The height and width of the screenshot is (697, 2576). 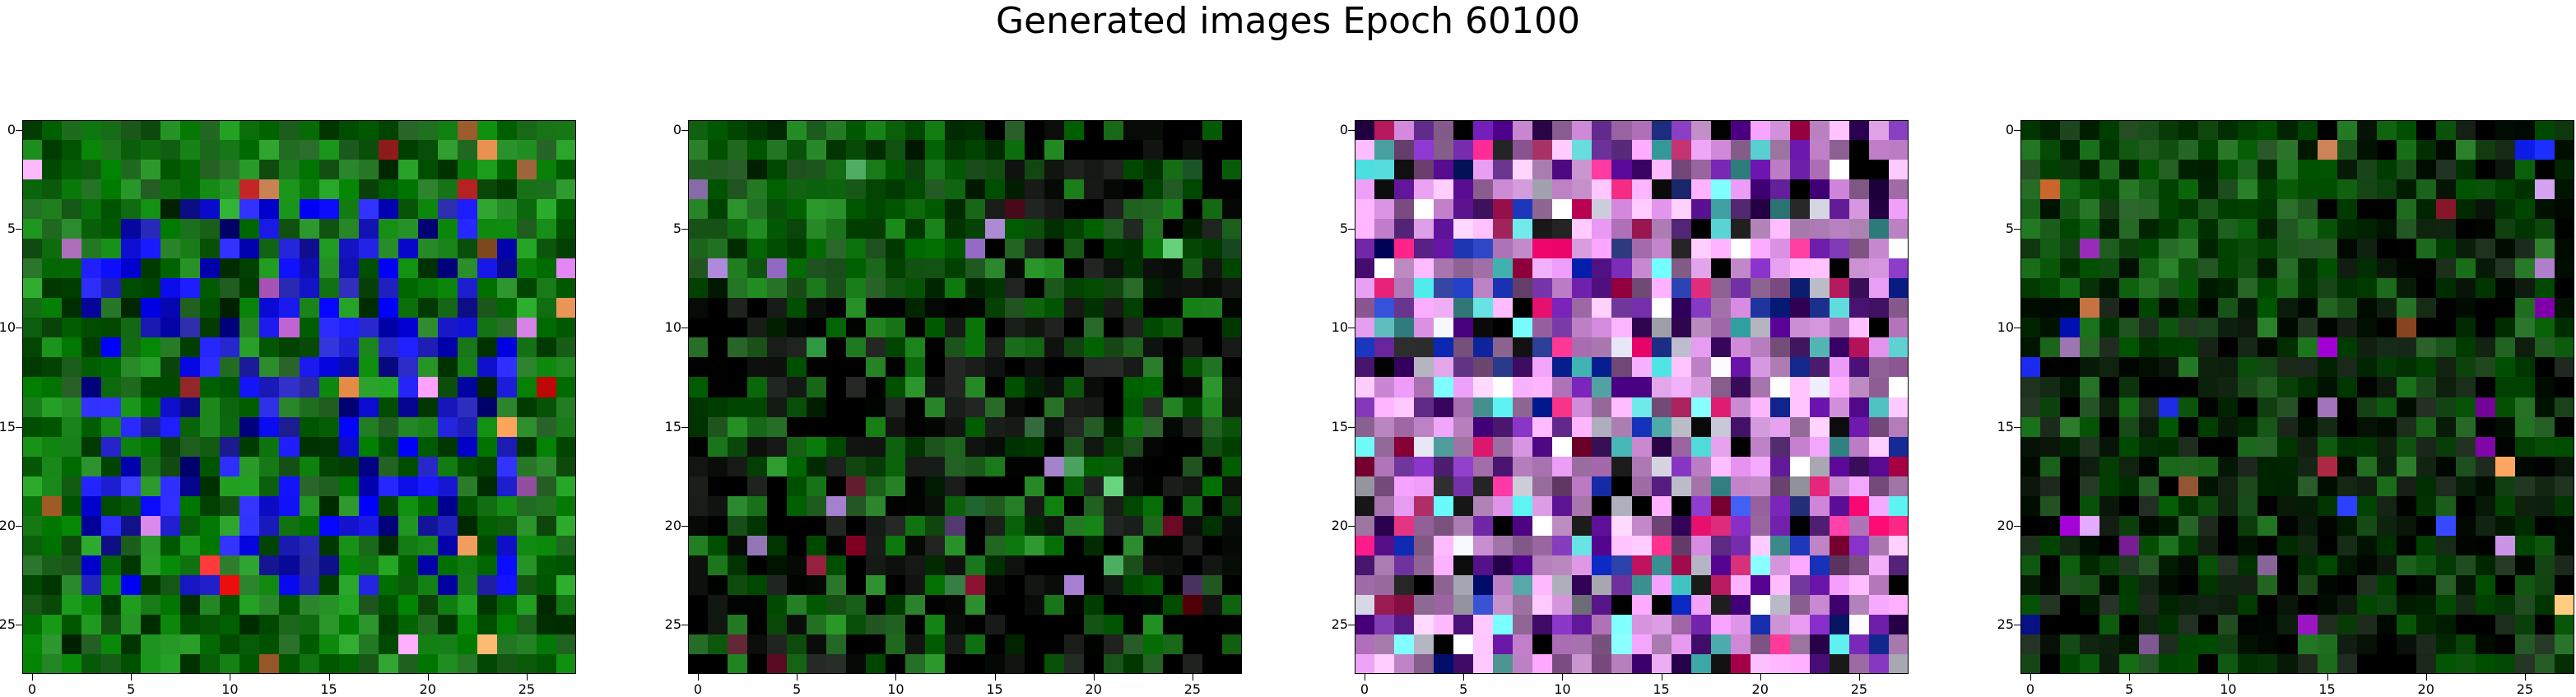 I want to click on x-tick-label: 5, so click(x=131, y=689).